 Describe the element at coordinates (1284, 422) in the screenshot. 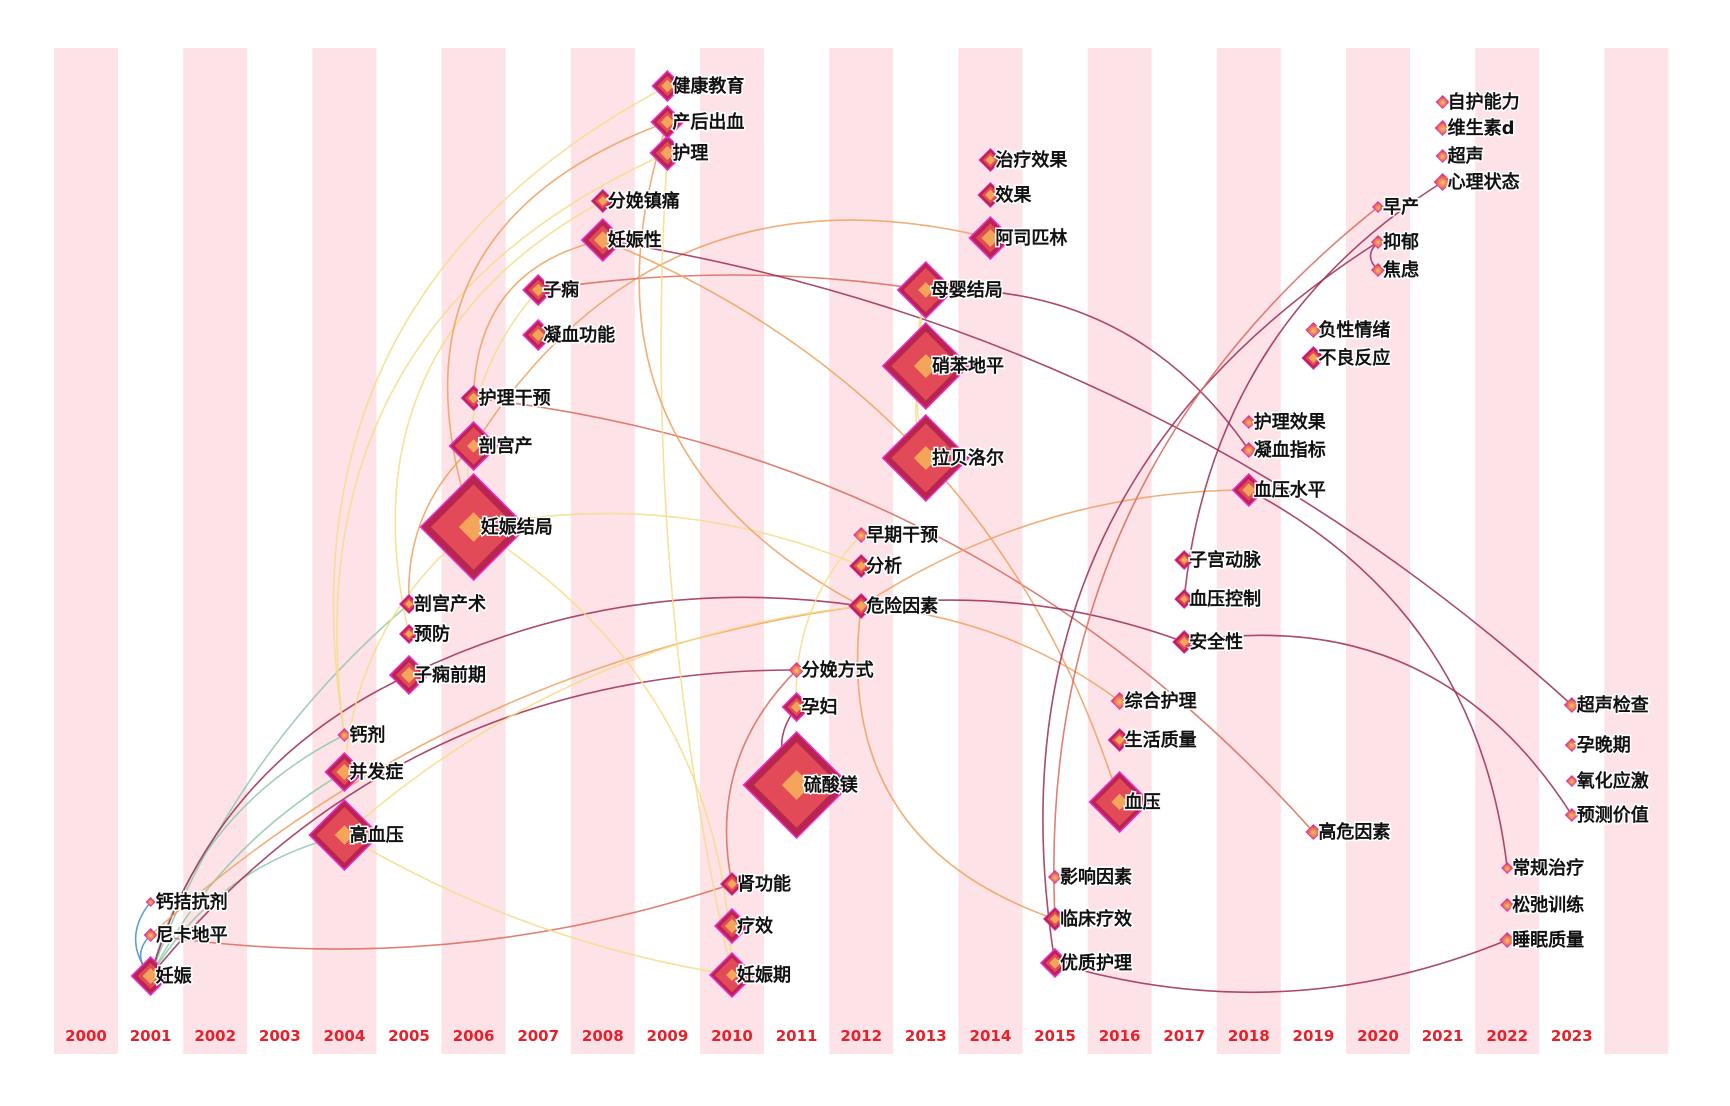

I see `keyword-node: 护理效果` at that location.